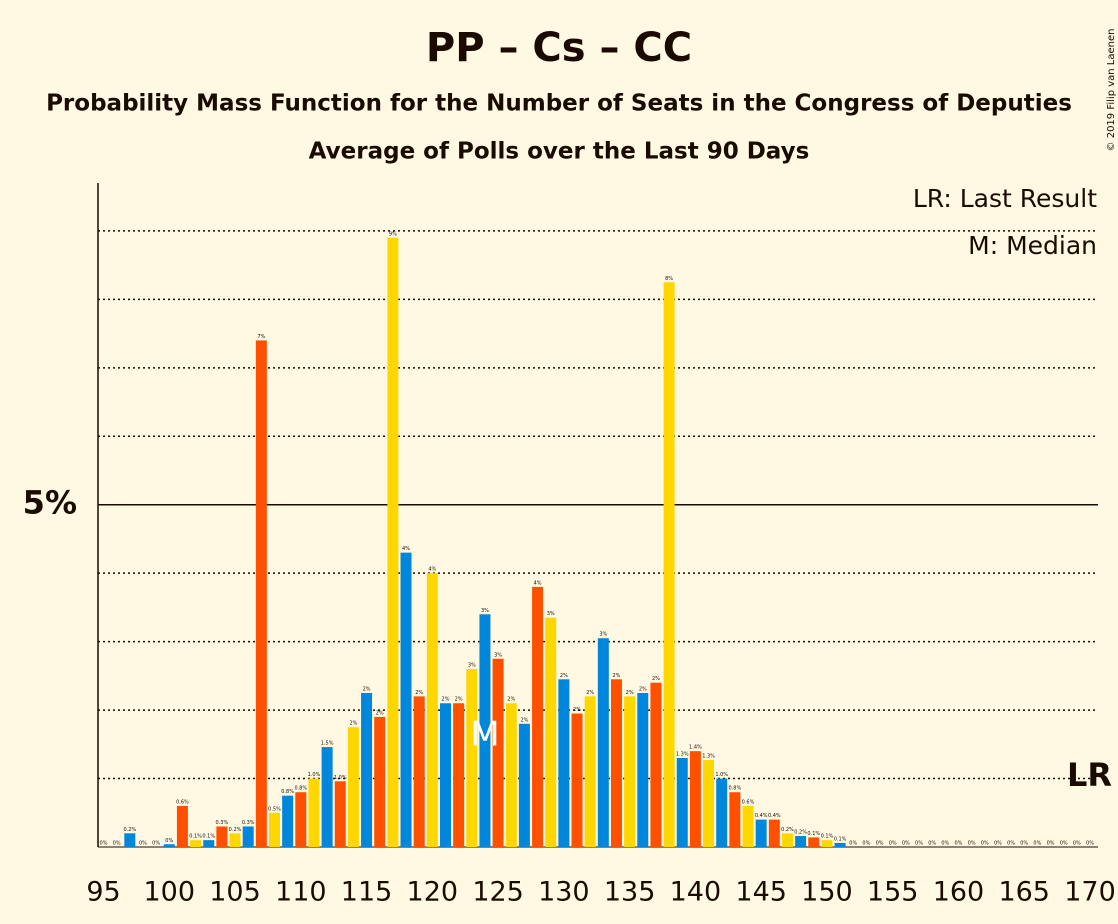  Describe the element at coordinates (696, 892) in the screenshot. I see `x-tick-label: 140` at that location.